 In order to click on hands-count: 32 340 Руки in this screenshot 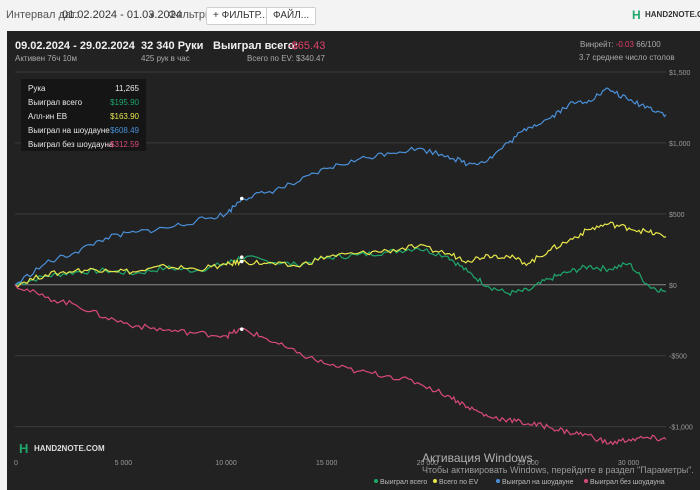, I will do `click(172, 46)`.